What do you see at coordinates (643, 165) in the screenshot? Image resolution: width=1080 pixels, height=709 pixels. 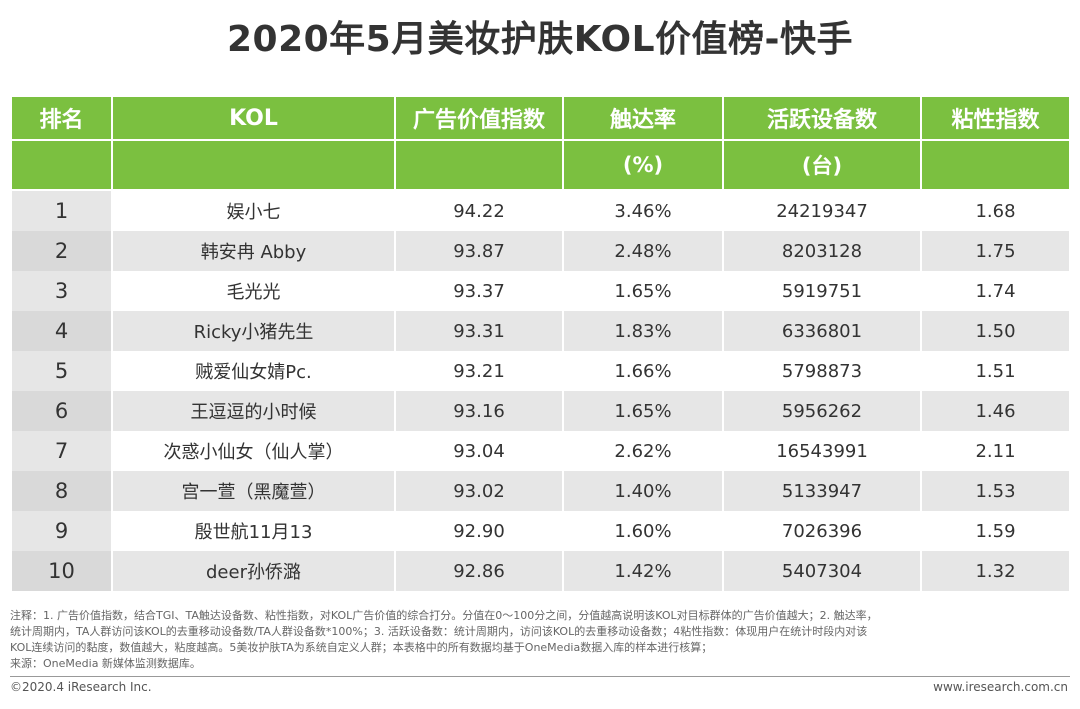 I see `unit-reach-rate: (%)` at bounding box center [643, 165].